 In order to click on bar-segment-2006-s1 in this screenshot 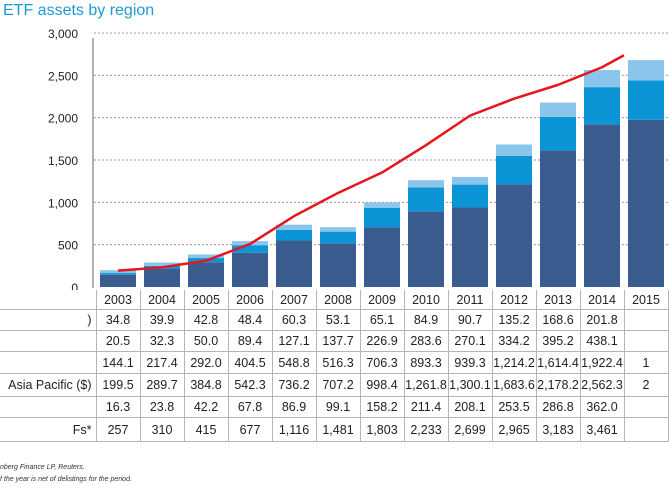, I will do `click(250, 249)`.